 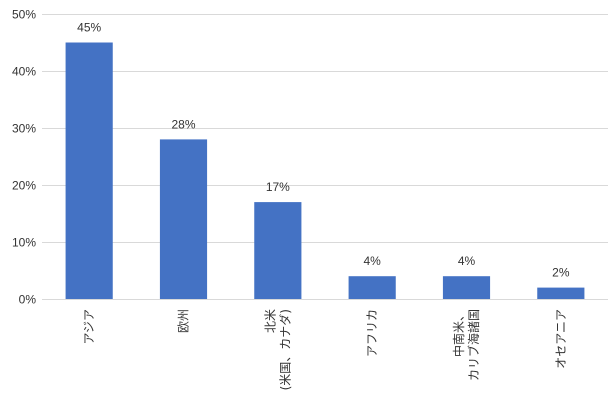 I want to click on category-label-line: オセアニア, so click(x=561, y=339).